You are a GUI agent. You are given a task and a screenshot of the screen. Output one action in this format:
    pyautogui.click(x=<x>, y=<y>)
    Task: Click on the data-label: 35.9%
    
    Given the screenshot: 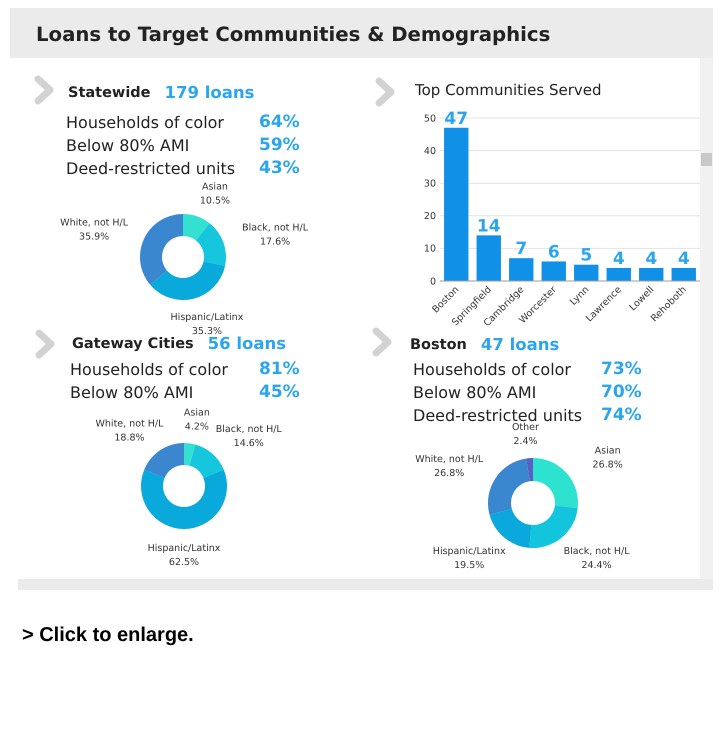 What is the action you would take?
    pyautogui.click(x=94, y=236)
    